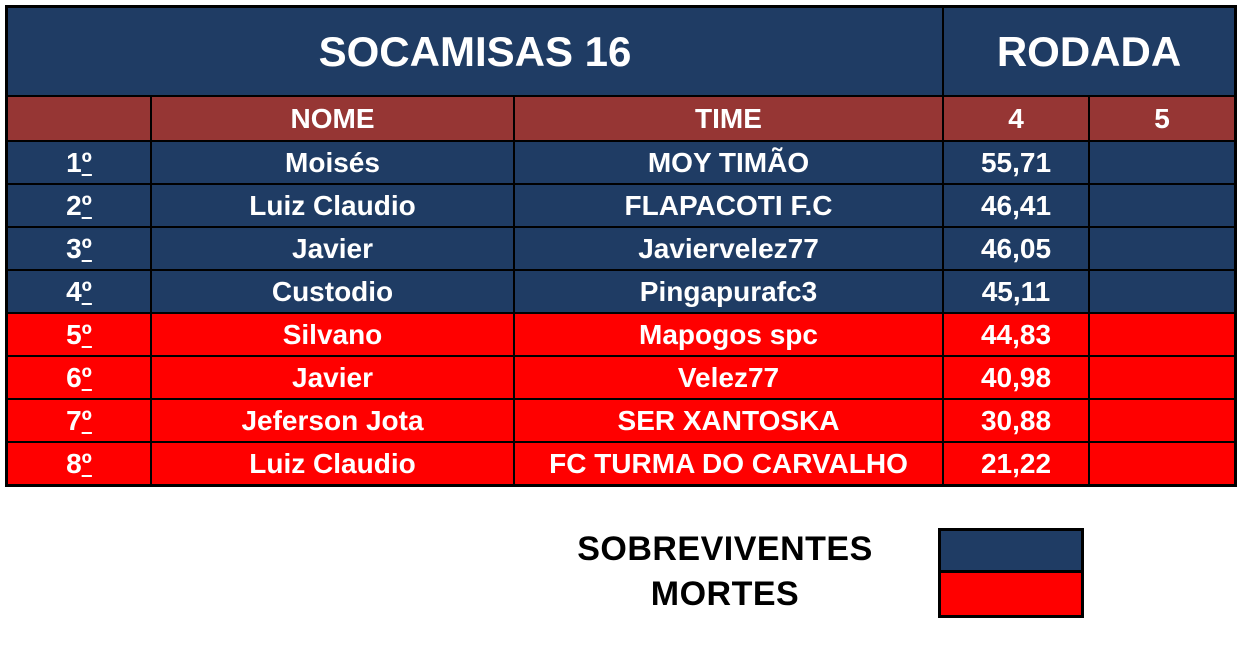 The width and height of the screenshot is (1238, 666). Describe the element at coordinates (1016, 248) in the screenshot. I see `round4-cell: 46,05` at that location.